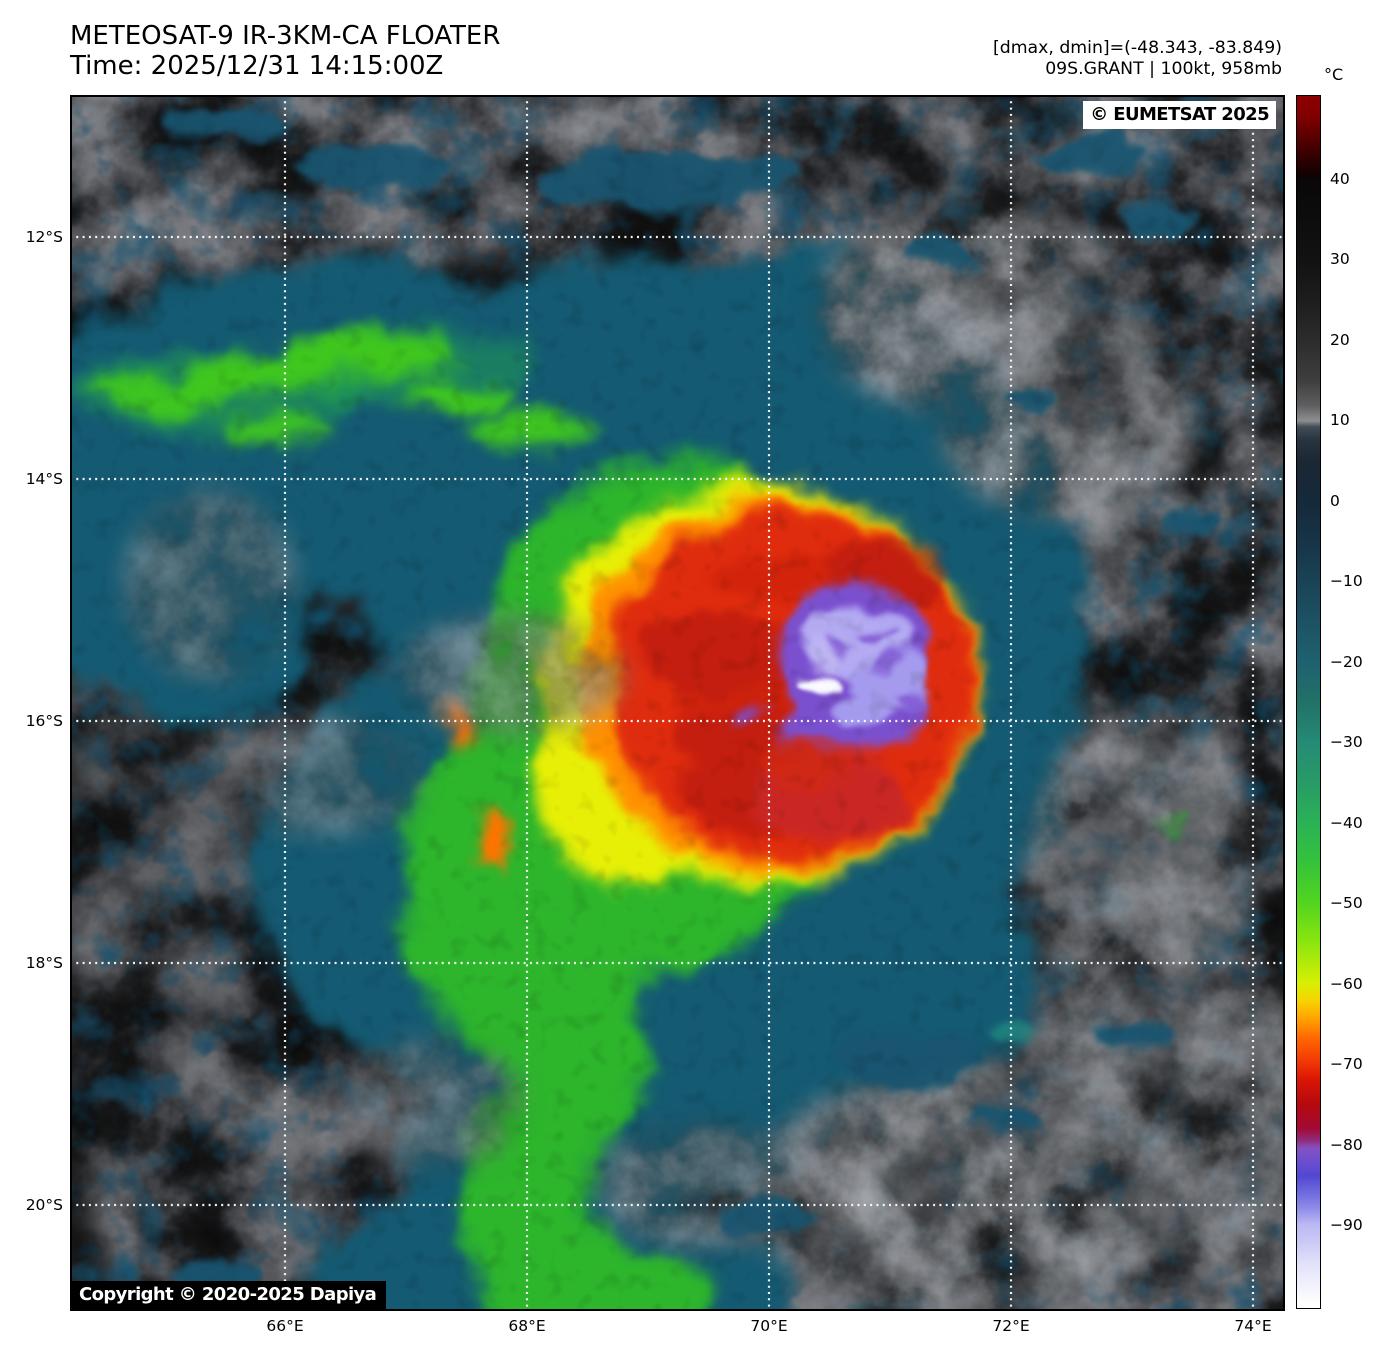  What do you see at coordinates (1137, 48) in the screenshot?
I see `dmax-dmin-annotation: [dmax, dmin]=(-48.343, -83.849)` at bounding box center [1137, 48].